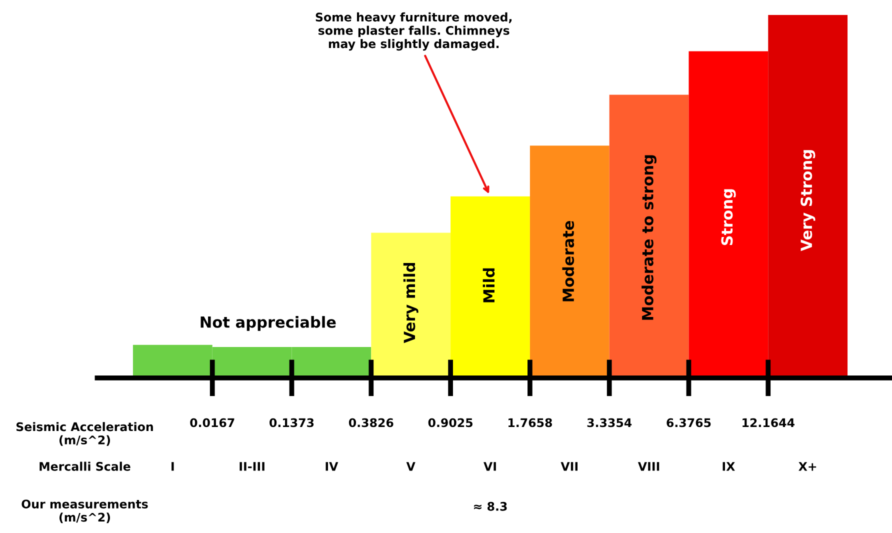 The image size is (892, 533). Describe the element at coordinates (609, 423) in the screenshot. I see `text: 3.3354` at that location.